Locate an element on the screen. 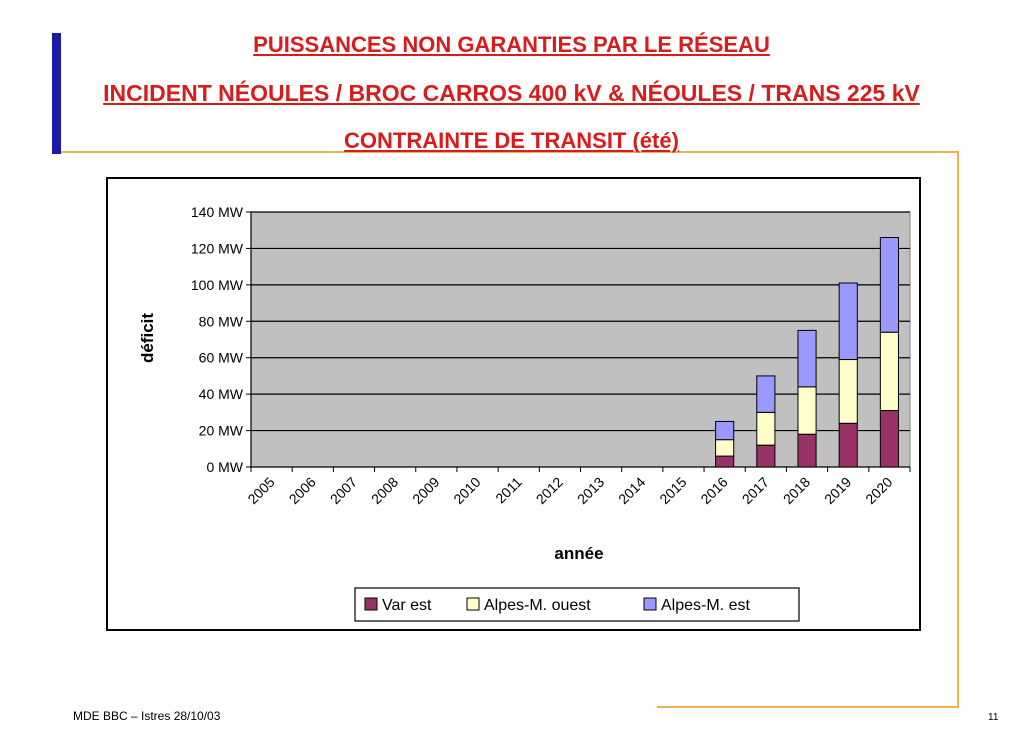 The width and height of the screenshot is (1023, 731). x-tick-label: 2007 is located at coordinates (343, 490).